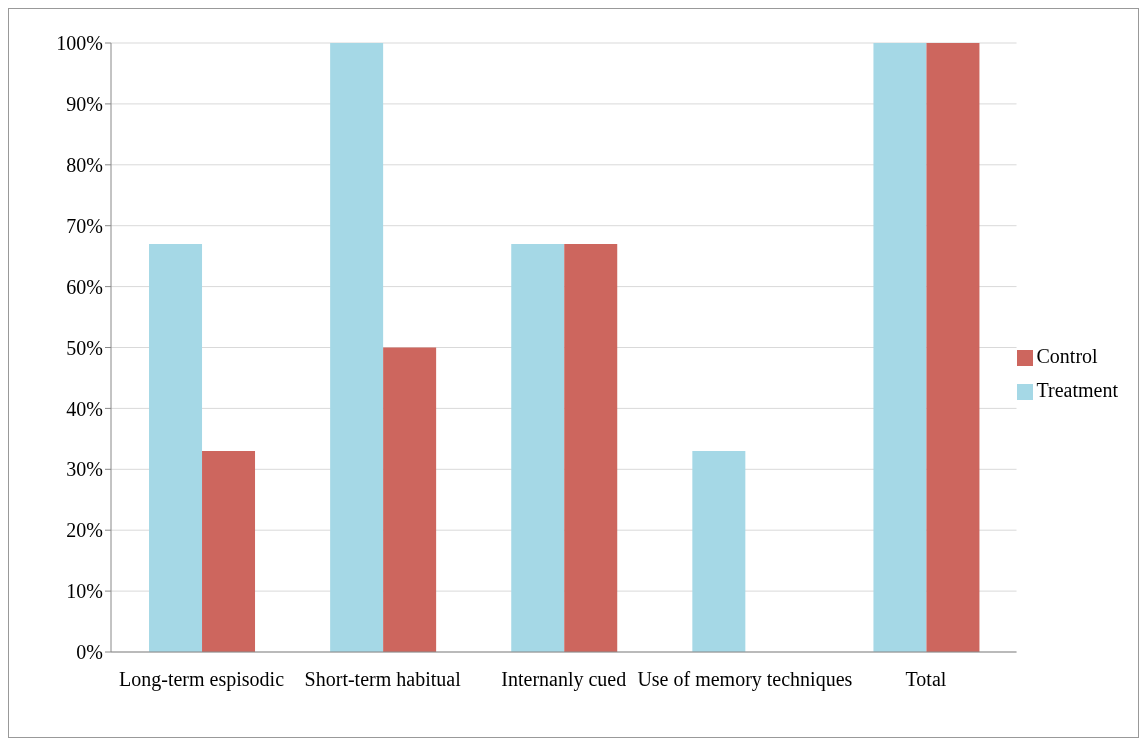  Describe the element at coordinates (89, 652) in the screenshot. I see `y-tick-label: 0%` at that location.